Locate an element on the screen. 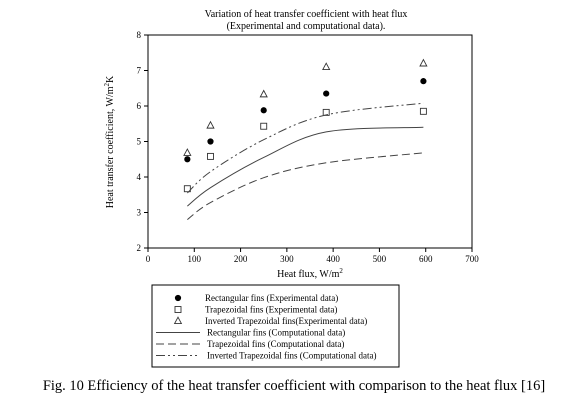  y-tick-label: 4 is located at coordinates (139, 177).